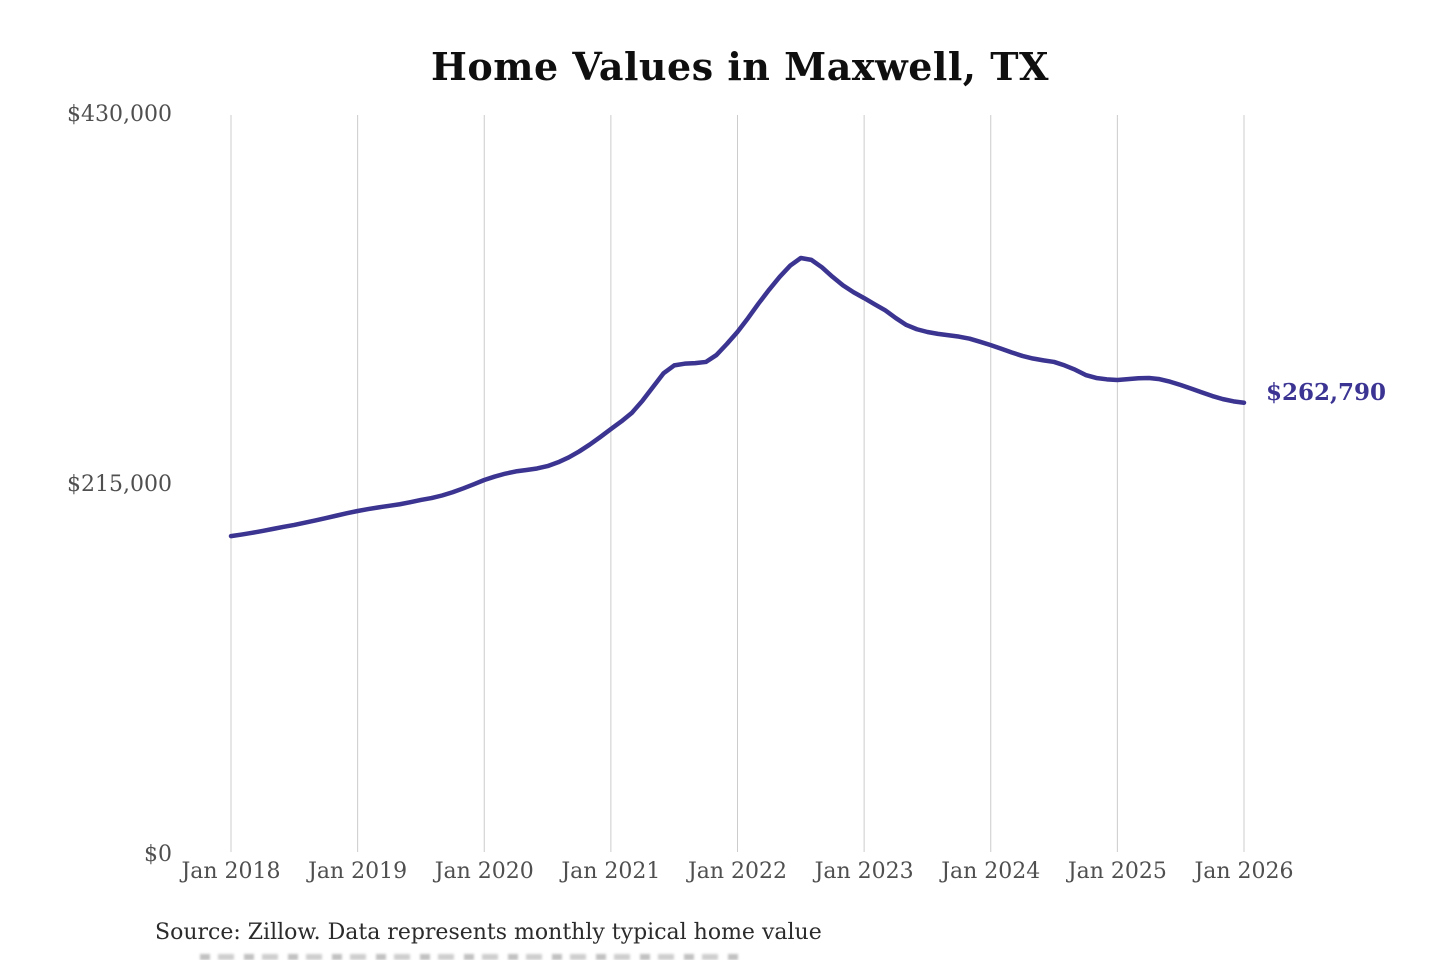  Describe the element at coordinates (1244, 871) in the screenshot. I see `x-axis-label: Jan 2026` at that location.